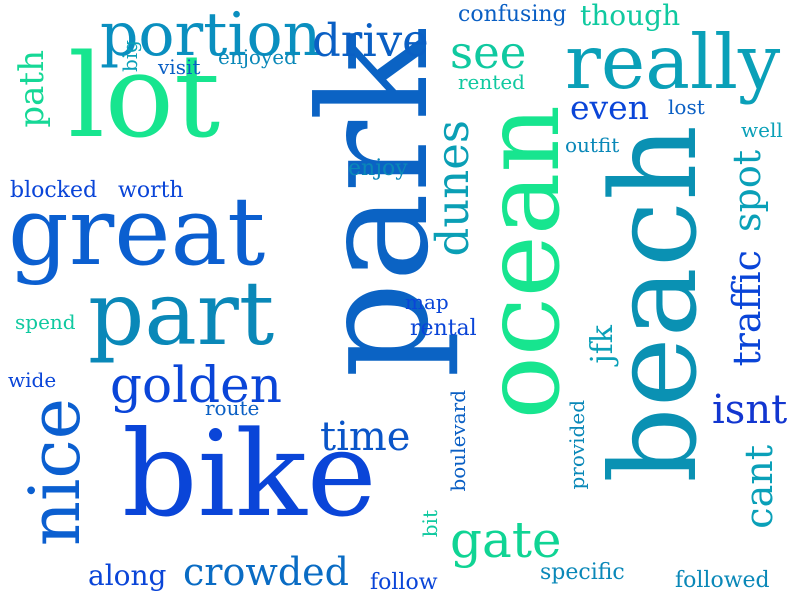 The width and height of the screenshot is (800, 600). Describe the element at coordinates (750, 410) in the screenshot. I see `word-isnt: isnt` at that location.